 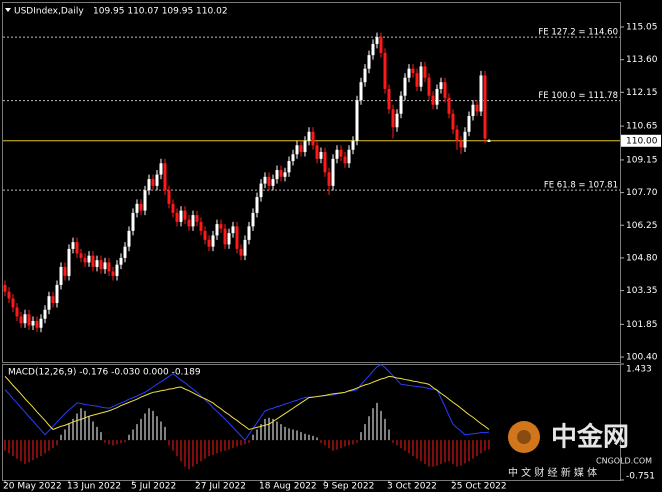 What do you see at coordinates (578, 96) in the screenshot?
I see `fib-label: FE 100.0 = 111.78` at bounding box center [578, 96].